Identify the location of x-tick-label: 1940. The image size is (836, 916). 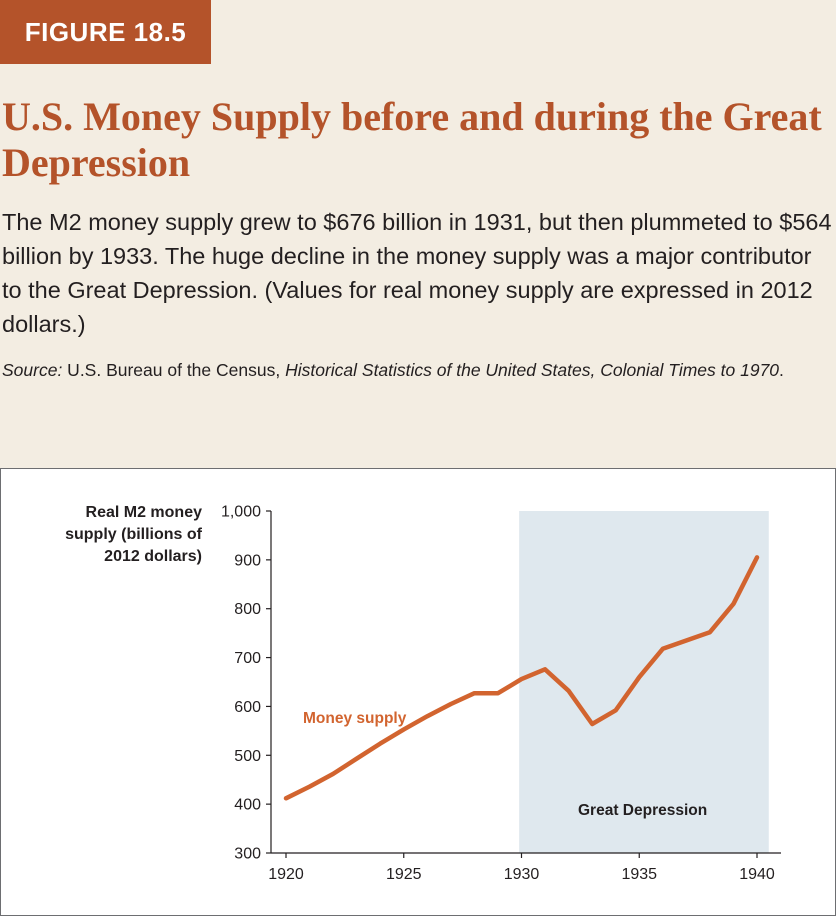
(757, 874).